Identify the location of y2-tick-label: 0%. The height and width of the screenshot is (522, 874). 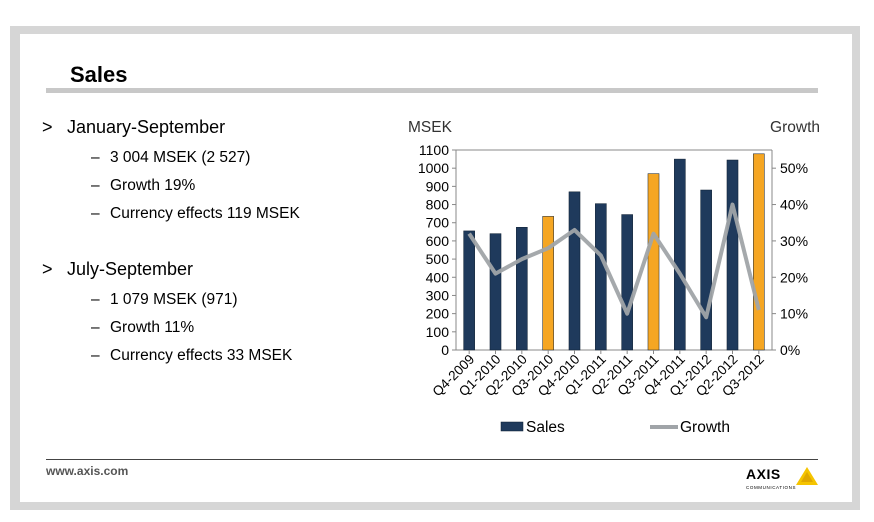
(790, 350).